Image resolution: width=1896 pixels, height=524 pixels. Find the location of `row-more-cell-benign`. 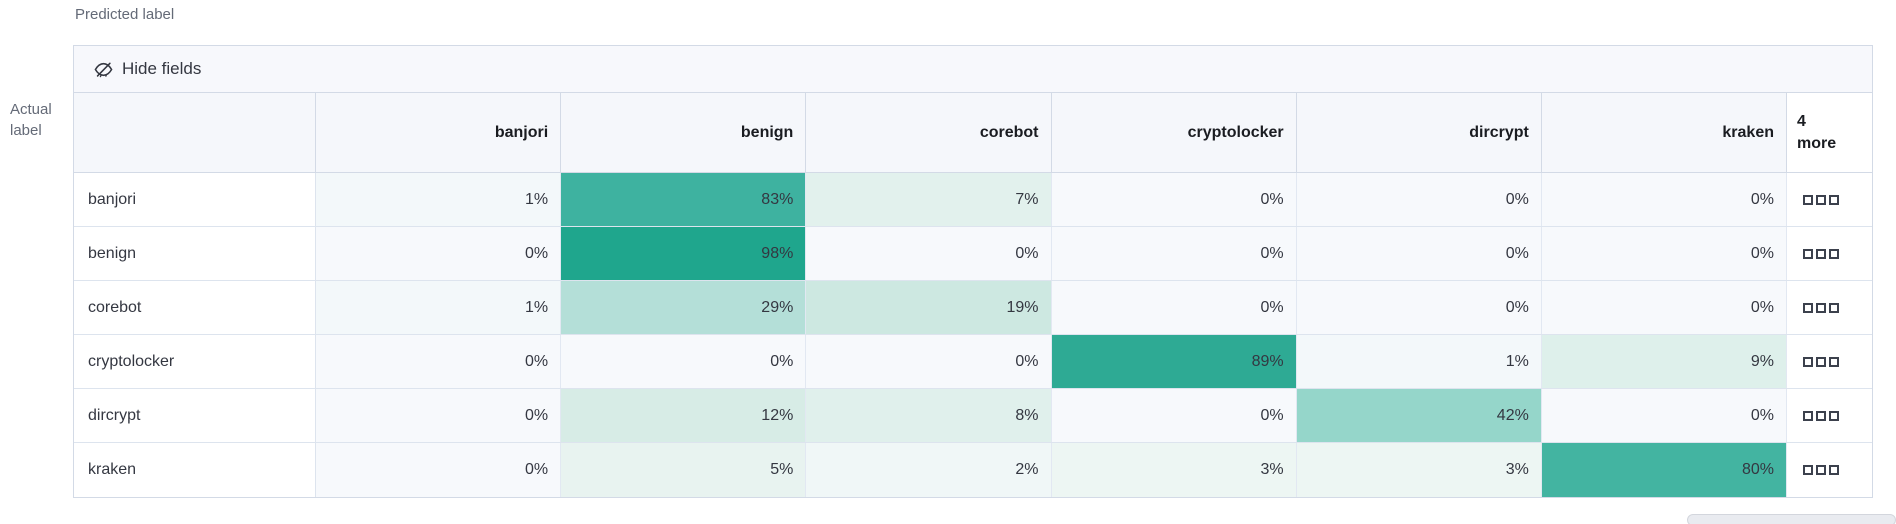

row-more-cell-benign is located at coordinates (1829, 253).